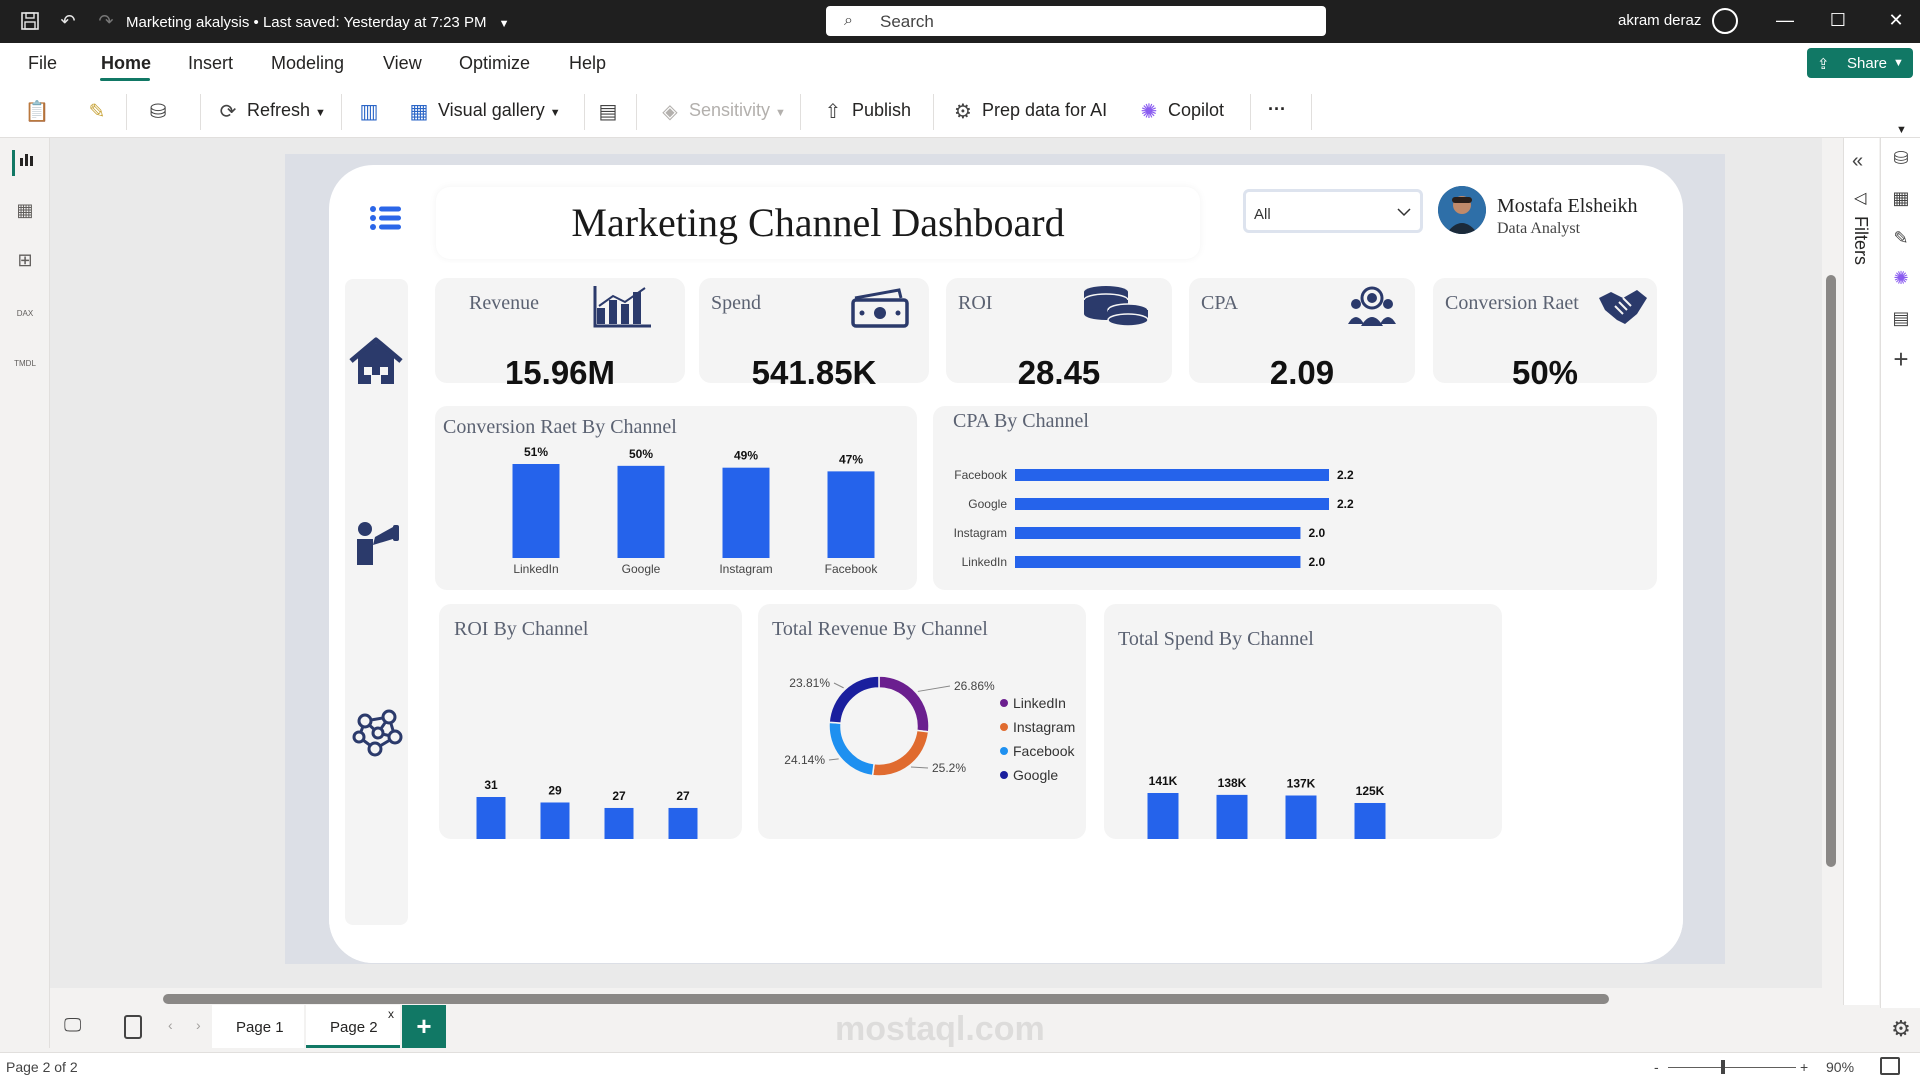  Describe the element at coordinates (940, 1029) in the screenshot. I see `watermark: mostaql.com` at that location.